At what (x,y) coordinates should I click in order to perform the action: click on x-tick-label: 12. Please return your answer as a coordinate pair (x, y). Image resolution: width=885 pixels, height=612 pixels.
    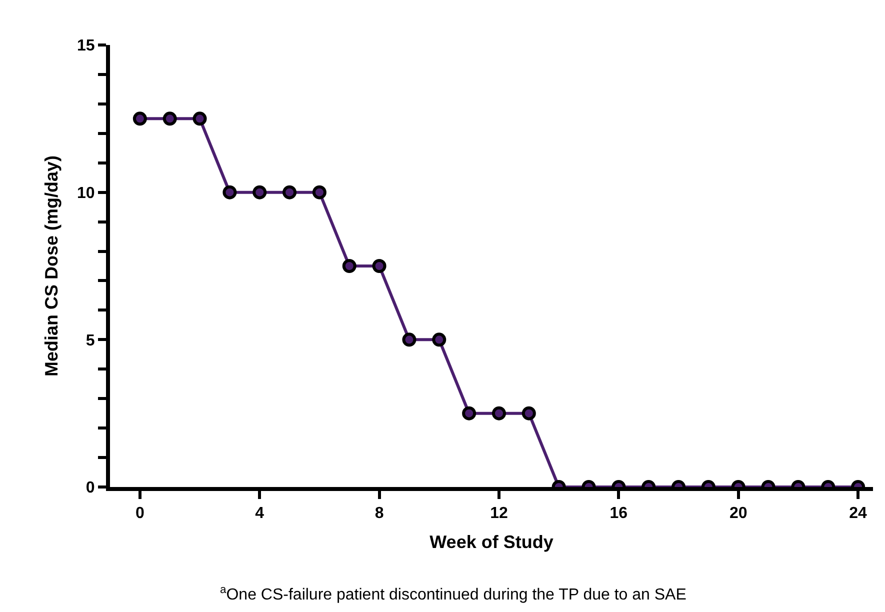
    Looking at the image, I should click on (499, 513).